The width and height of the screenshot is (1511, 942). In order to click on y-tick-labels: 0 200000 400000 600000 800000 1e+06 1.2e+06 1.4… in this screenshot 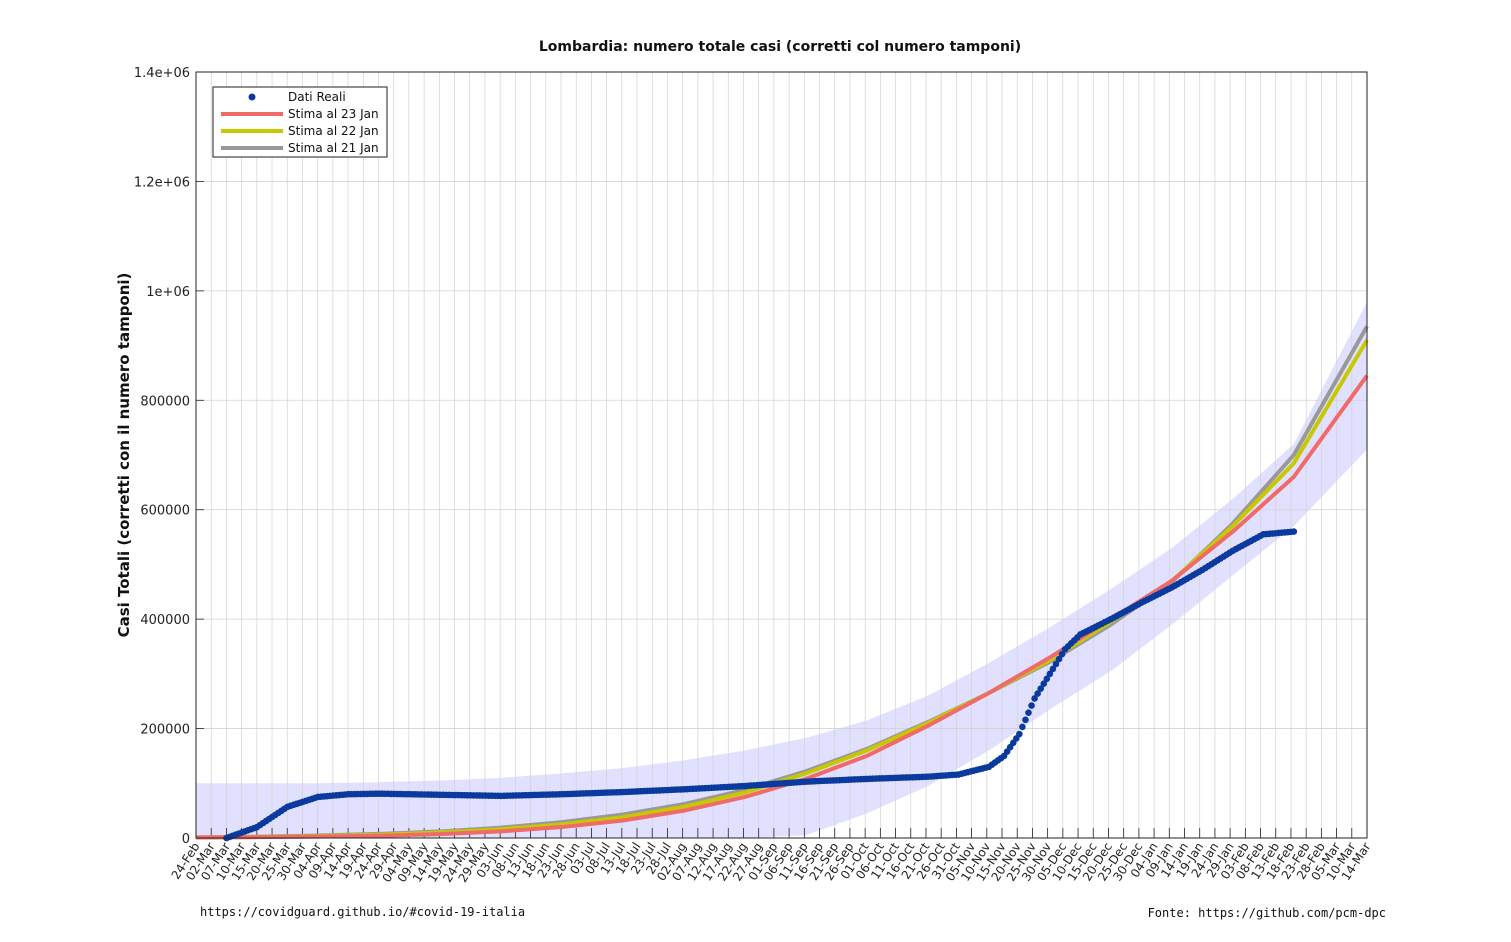, I will do `click(162, 456)`.